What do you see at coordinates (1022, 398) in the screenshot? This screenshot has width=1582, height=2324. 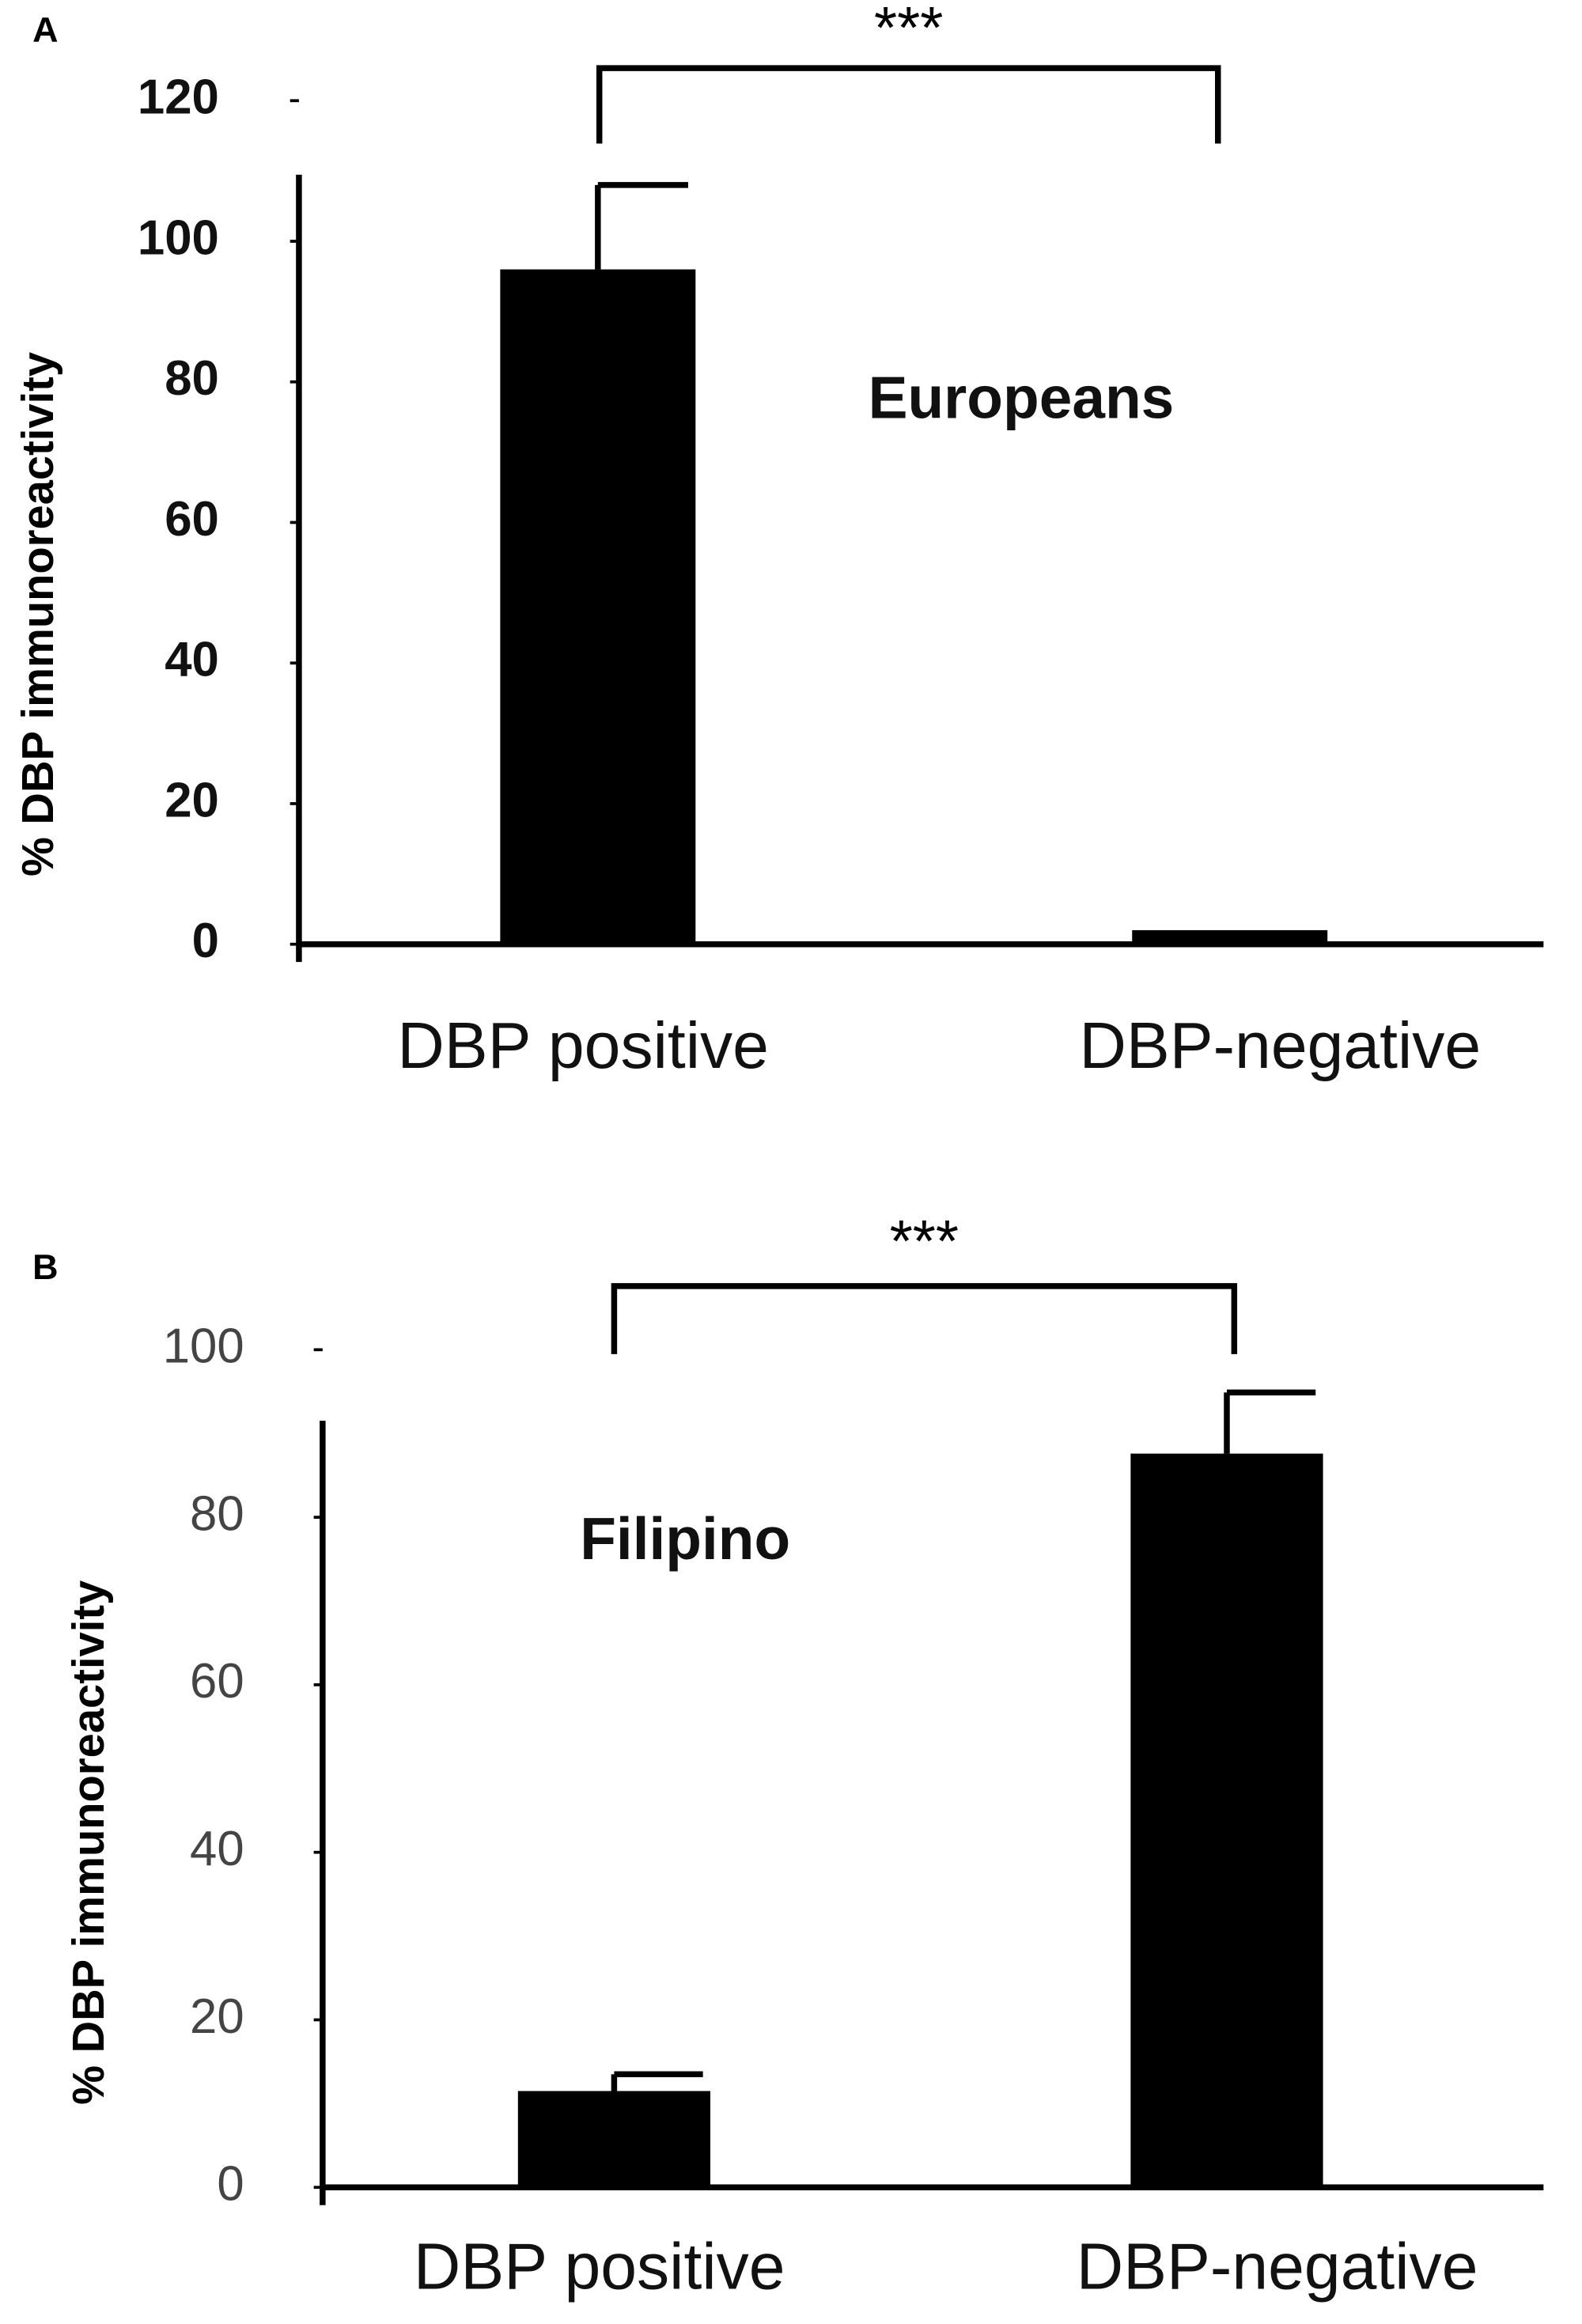 I see `annotation: Europeans` at bounding box center [1022, 398].